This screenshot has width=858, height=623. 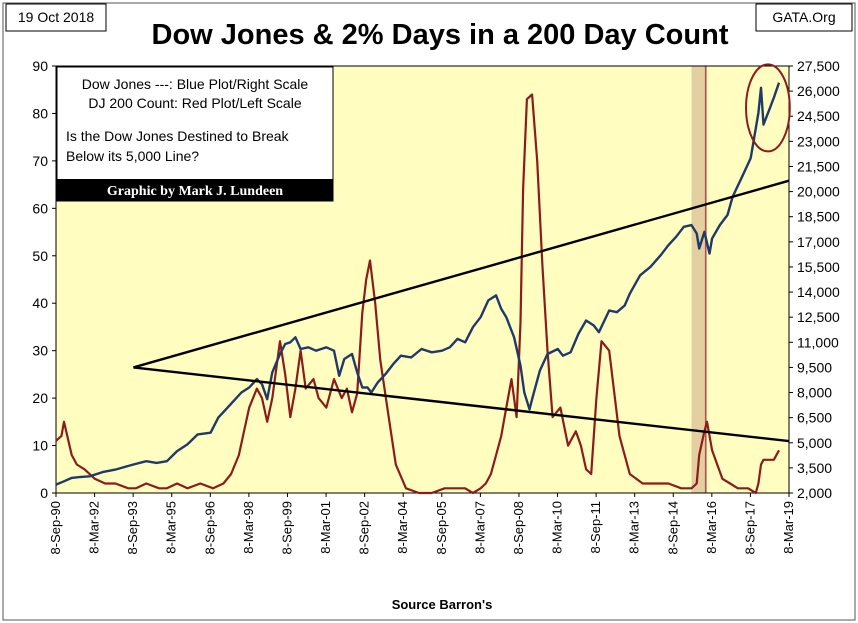 What do you see at coordinates (818, 242) in the screenshot?
I see `right-tick-label: 17,000` at bounding box center [818, 242].